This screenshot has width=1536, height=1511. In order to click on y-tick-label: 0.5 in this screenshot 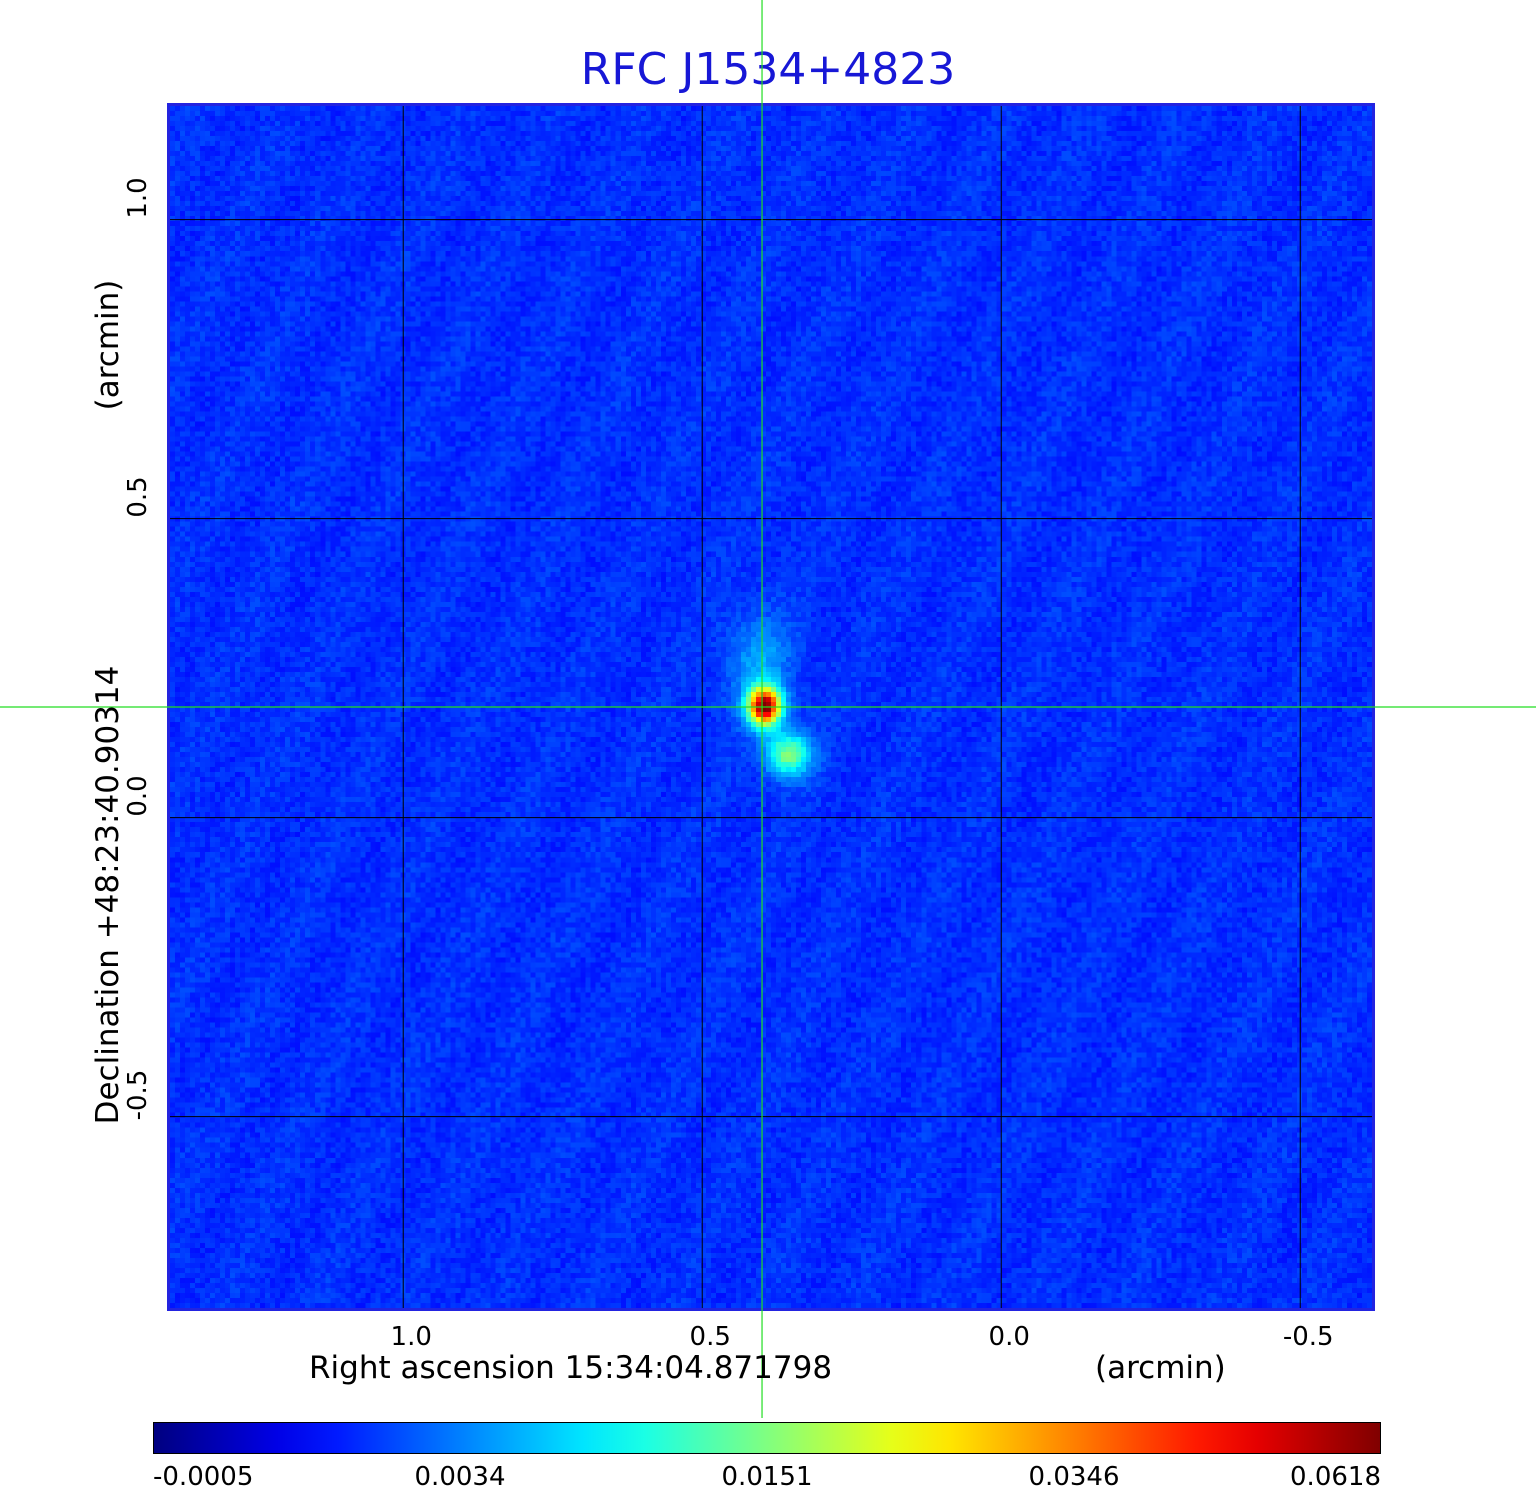, I will do `click(138, 496)`.